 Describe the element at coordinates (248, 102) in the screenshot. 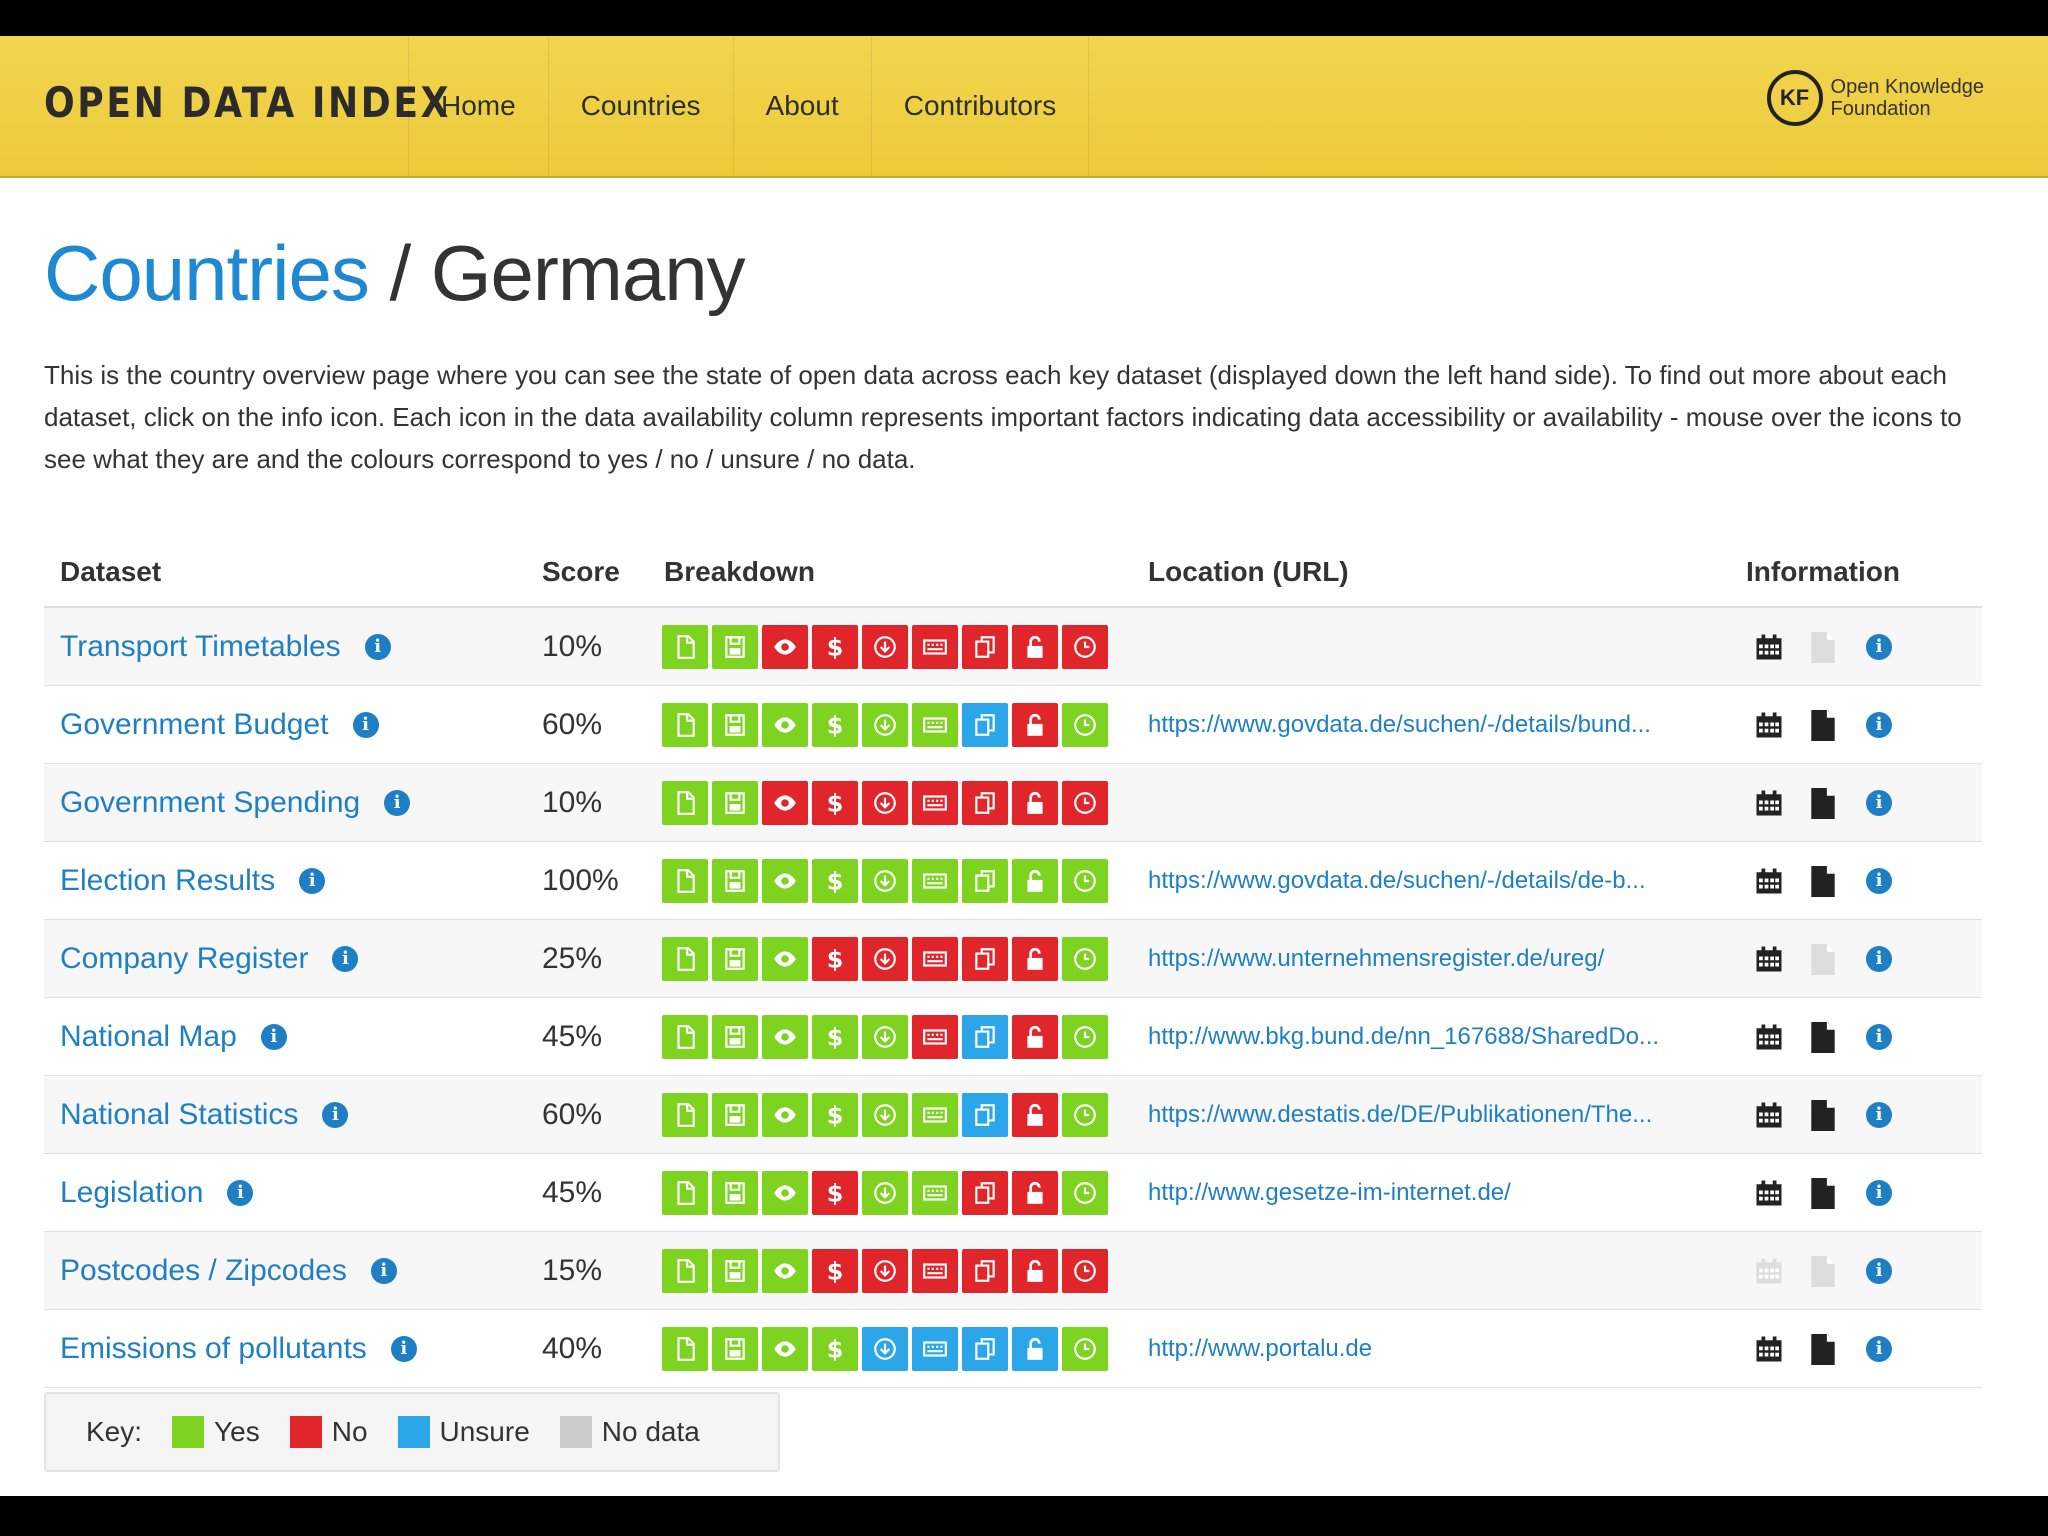

I see `brand-logo: OPEN DATA INDEX` at that location.